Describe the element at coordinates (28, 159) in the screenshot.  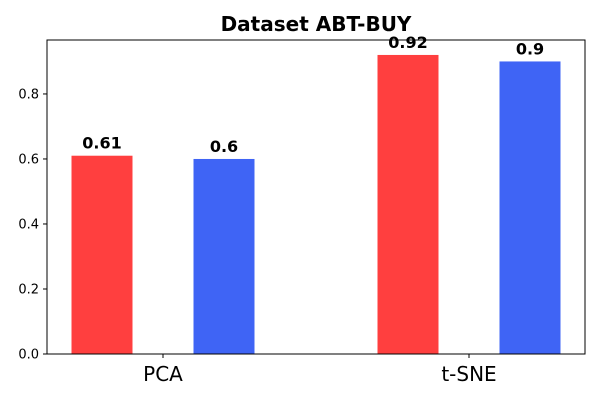
I see `y-tick-label: 0.6` at that location.